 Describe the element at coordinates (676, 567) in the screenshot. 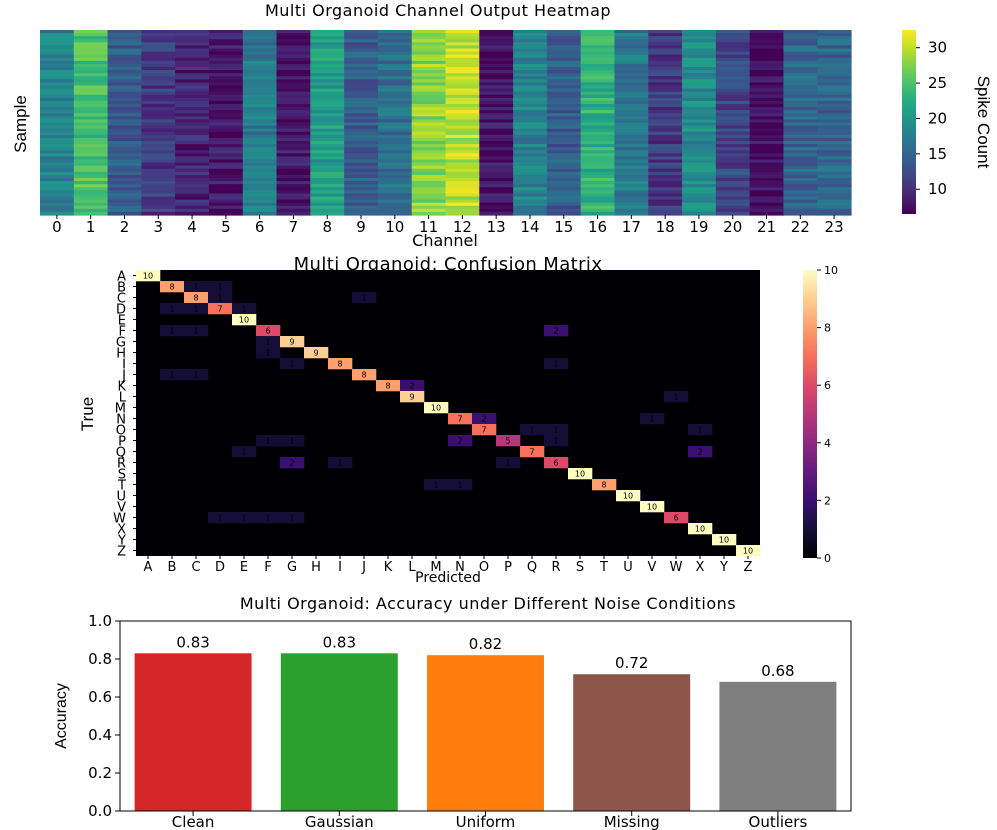

I see `cm-x-tick-label: W` at that location.